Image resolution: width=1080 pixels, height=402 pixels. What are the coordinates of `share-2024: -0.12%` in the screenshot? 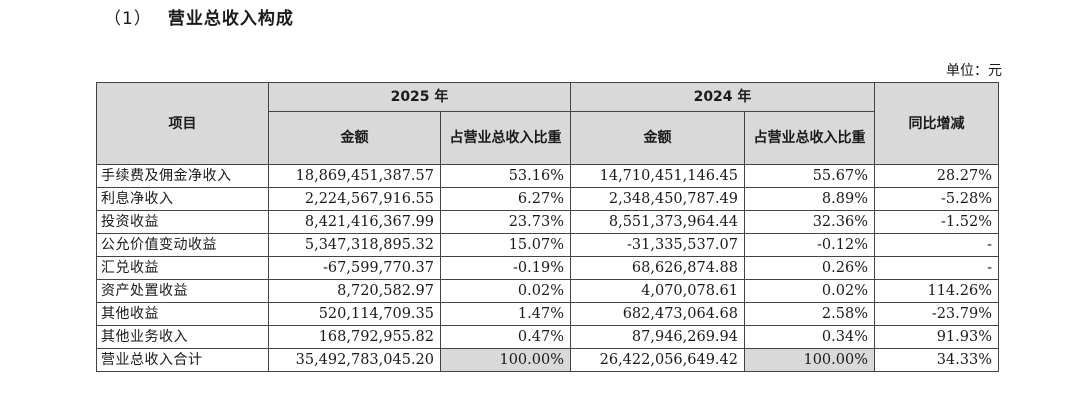 It's located at (809, 245).